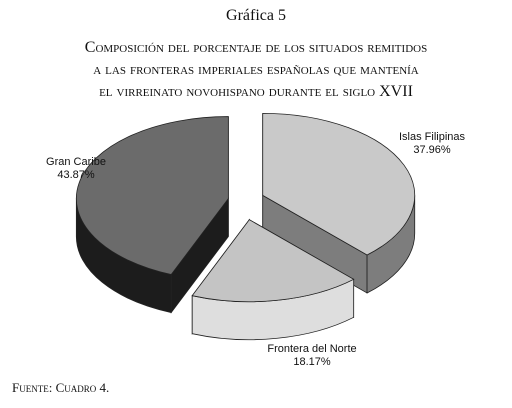 The image size is (512, 408). Describe the element at coordinates (76, 175) in the screenshot. I see `slice-value-label: 43.87%` at that location.